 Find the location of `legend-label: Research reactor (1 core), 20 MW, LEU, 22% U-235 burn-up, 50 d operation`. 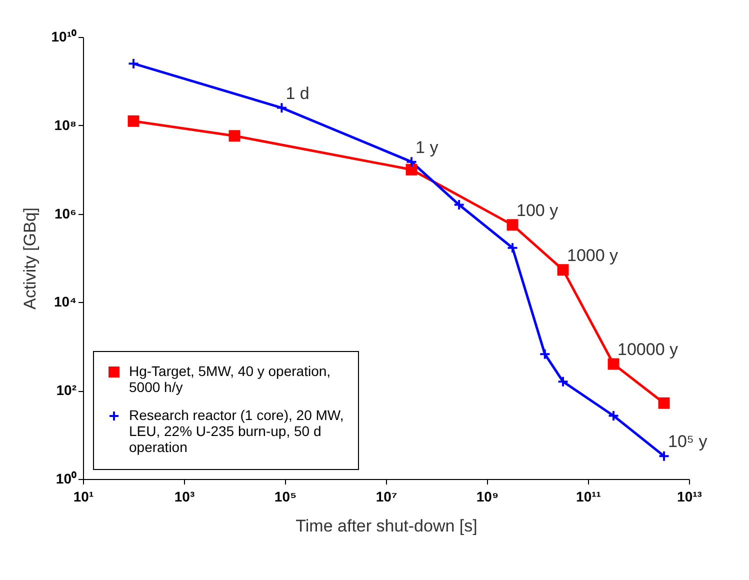

legend-label: Research reactor (1 core), 20 MW, LEU, 22% U-235 burn-up, 50 d operation is located at coordinates (236, 431).